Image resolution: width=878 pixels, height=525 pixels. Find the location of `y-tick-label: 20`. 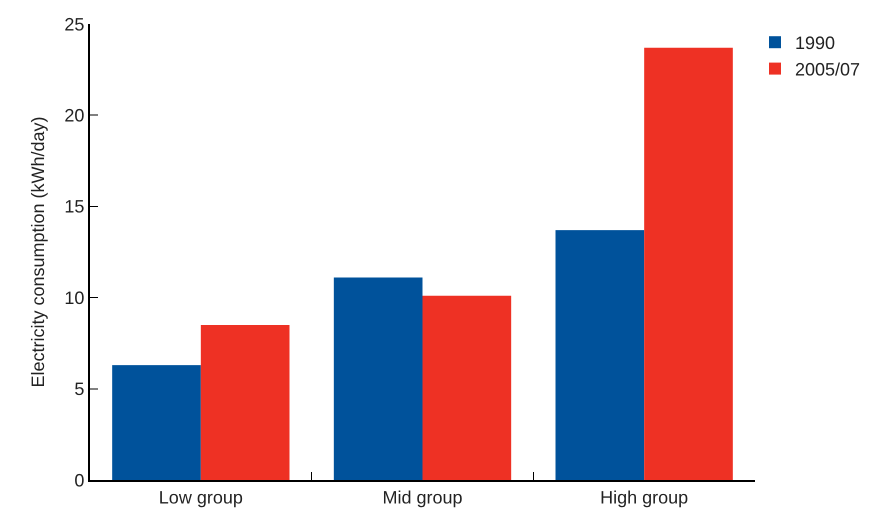

y-tick-label: 20 is located at coordinates (74, 116).